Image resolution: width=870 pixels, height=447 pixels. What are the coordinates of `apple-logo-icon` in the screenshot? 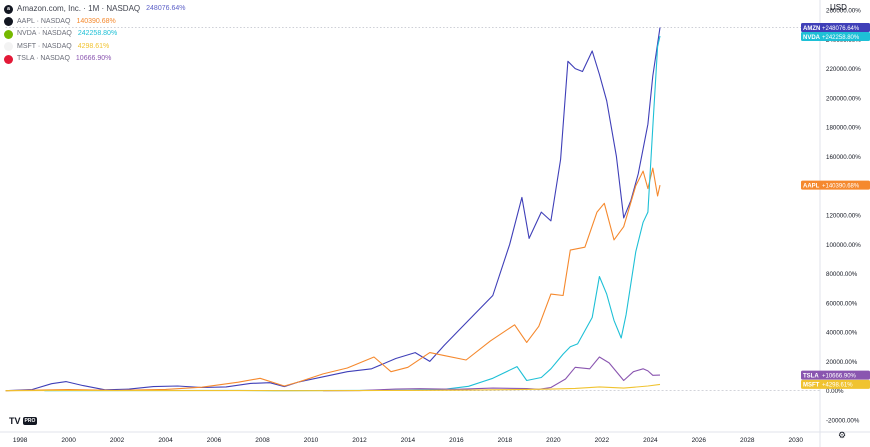 It's located at (8, 22).